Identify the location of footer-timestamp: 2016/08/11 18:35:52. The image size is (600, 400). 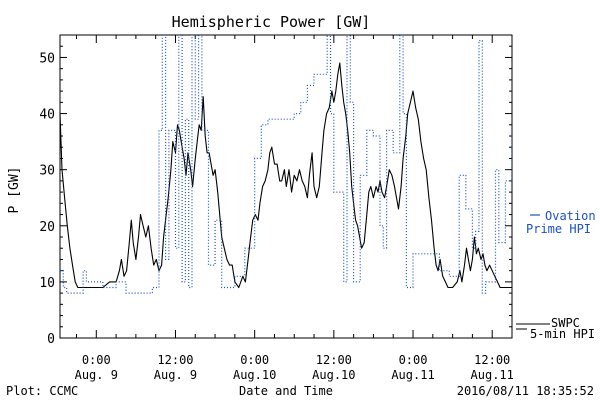
(525, 391).